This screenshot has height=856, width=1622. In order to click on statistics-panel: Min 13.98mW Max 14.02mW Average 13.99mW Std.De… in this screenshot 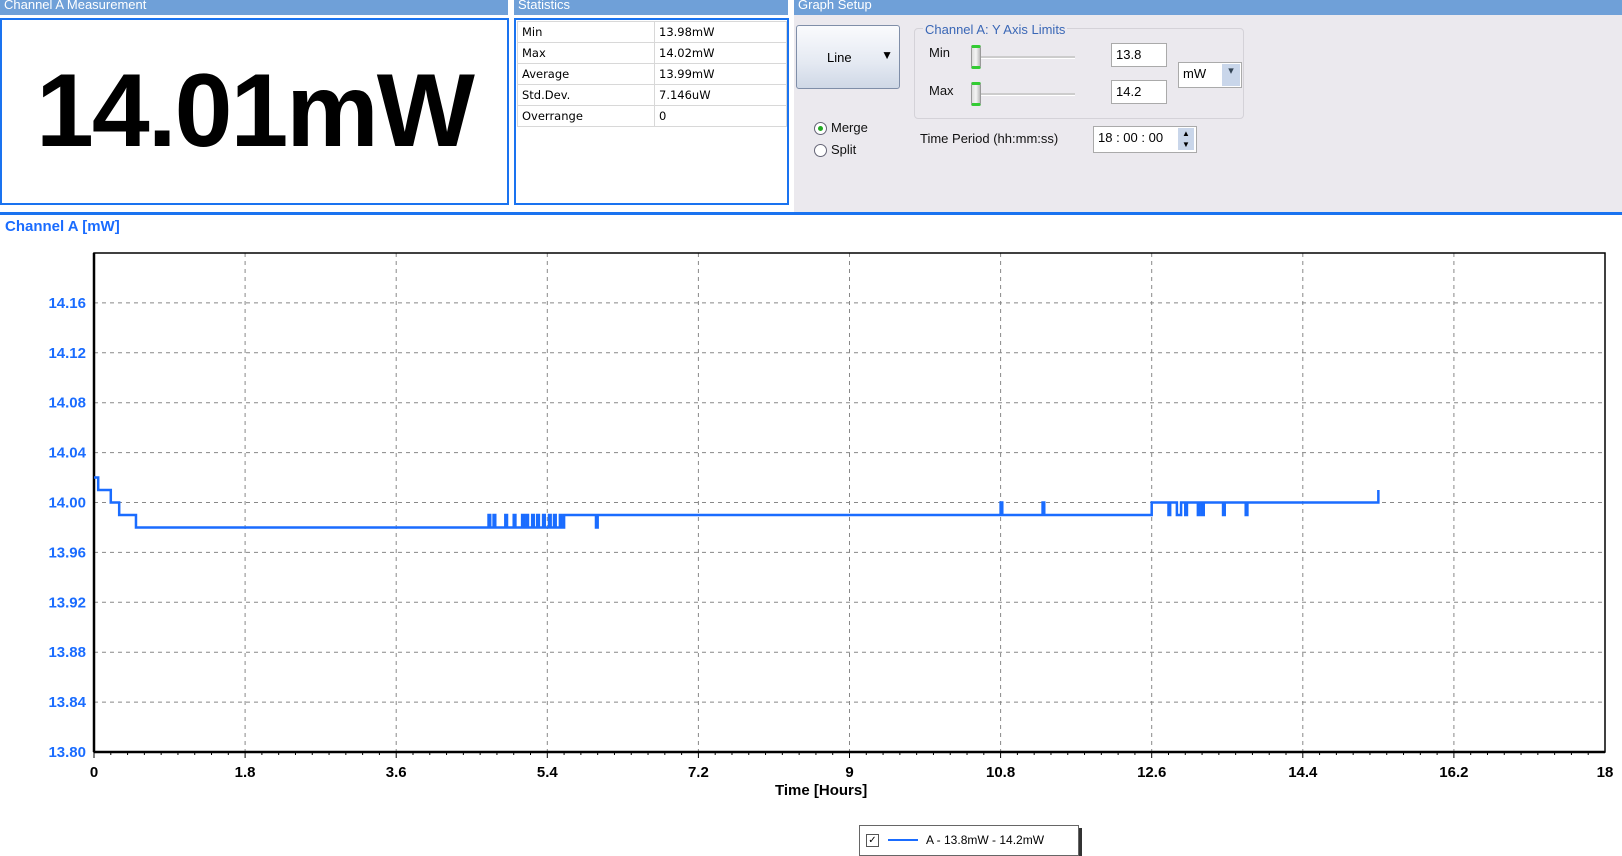, I will do `click(651, 111)`.